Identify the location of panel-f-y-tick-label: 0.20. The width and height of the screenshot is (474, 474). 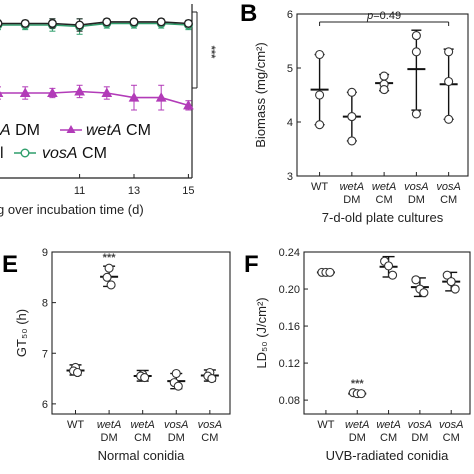
(289, 290).